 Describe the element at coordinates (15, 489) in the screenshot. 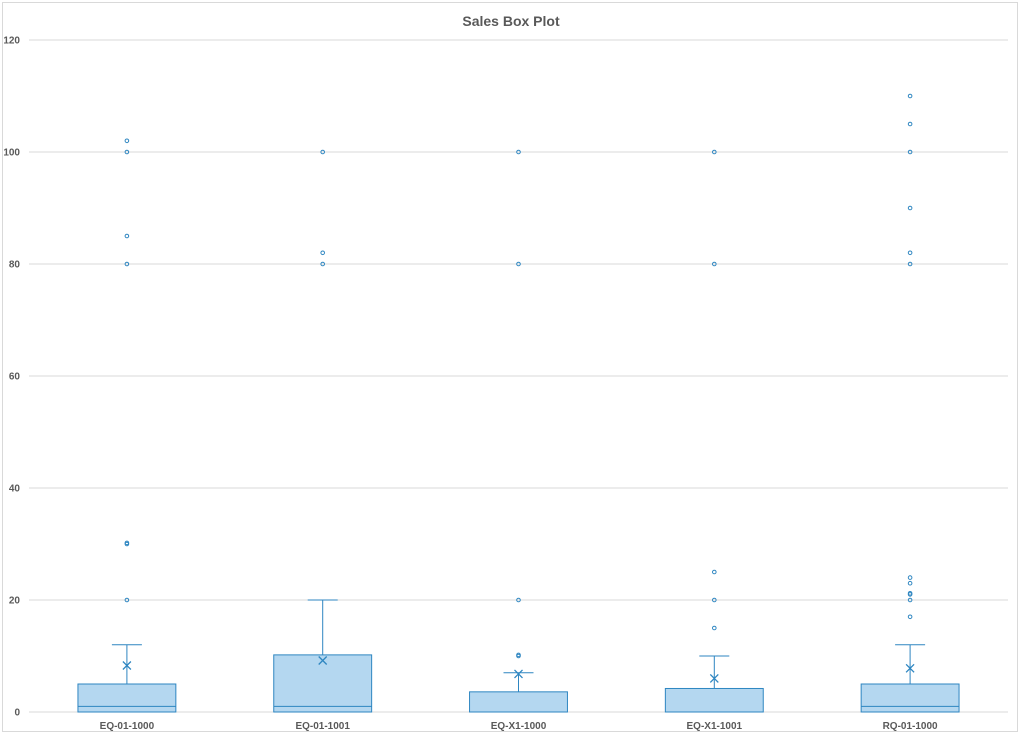

I see `y-tick-label: 40` at that location.